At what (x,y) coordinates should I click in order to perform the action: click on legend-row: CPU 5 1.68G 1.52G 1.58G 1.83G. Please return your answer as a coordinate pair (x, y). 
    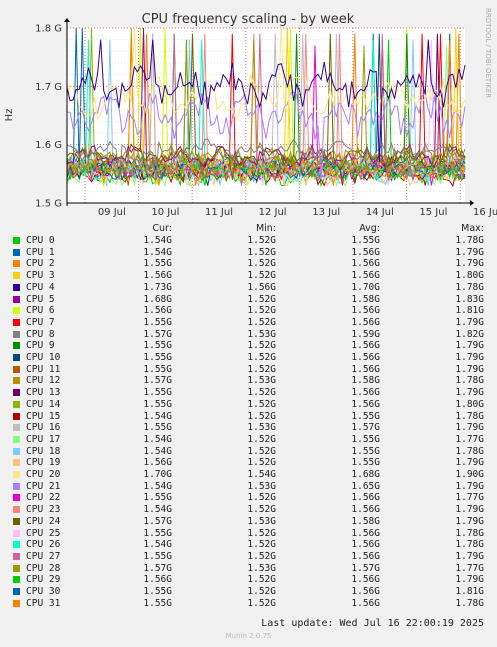
    Looking at the image, I should click on (248, 299).